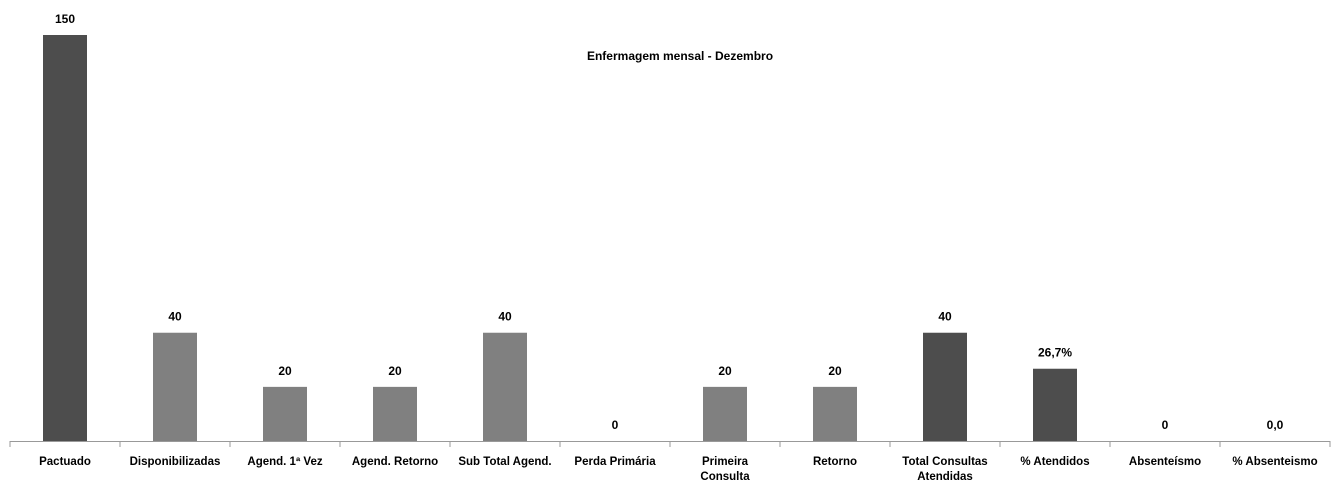 This screenshot has height=488, width=1333. I want to click on x-tick-text: % Absenteismo, so click(1275, 462).